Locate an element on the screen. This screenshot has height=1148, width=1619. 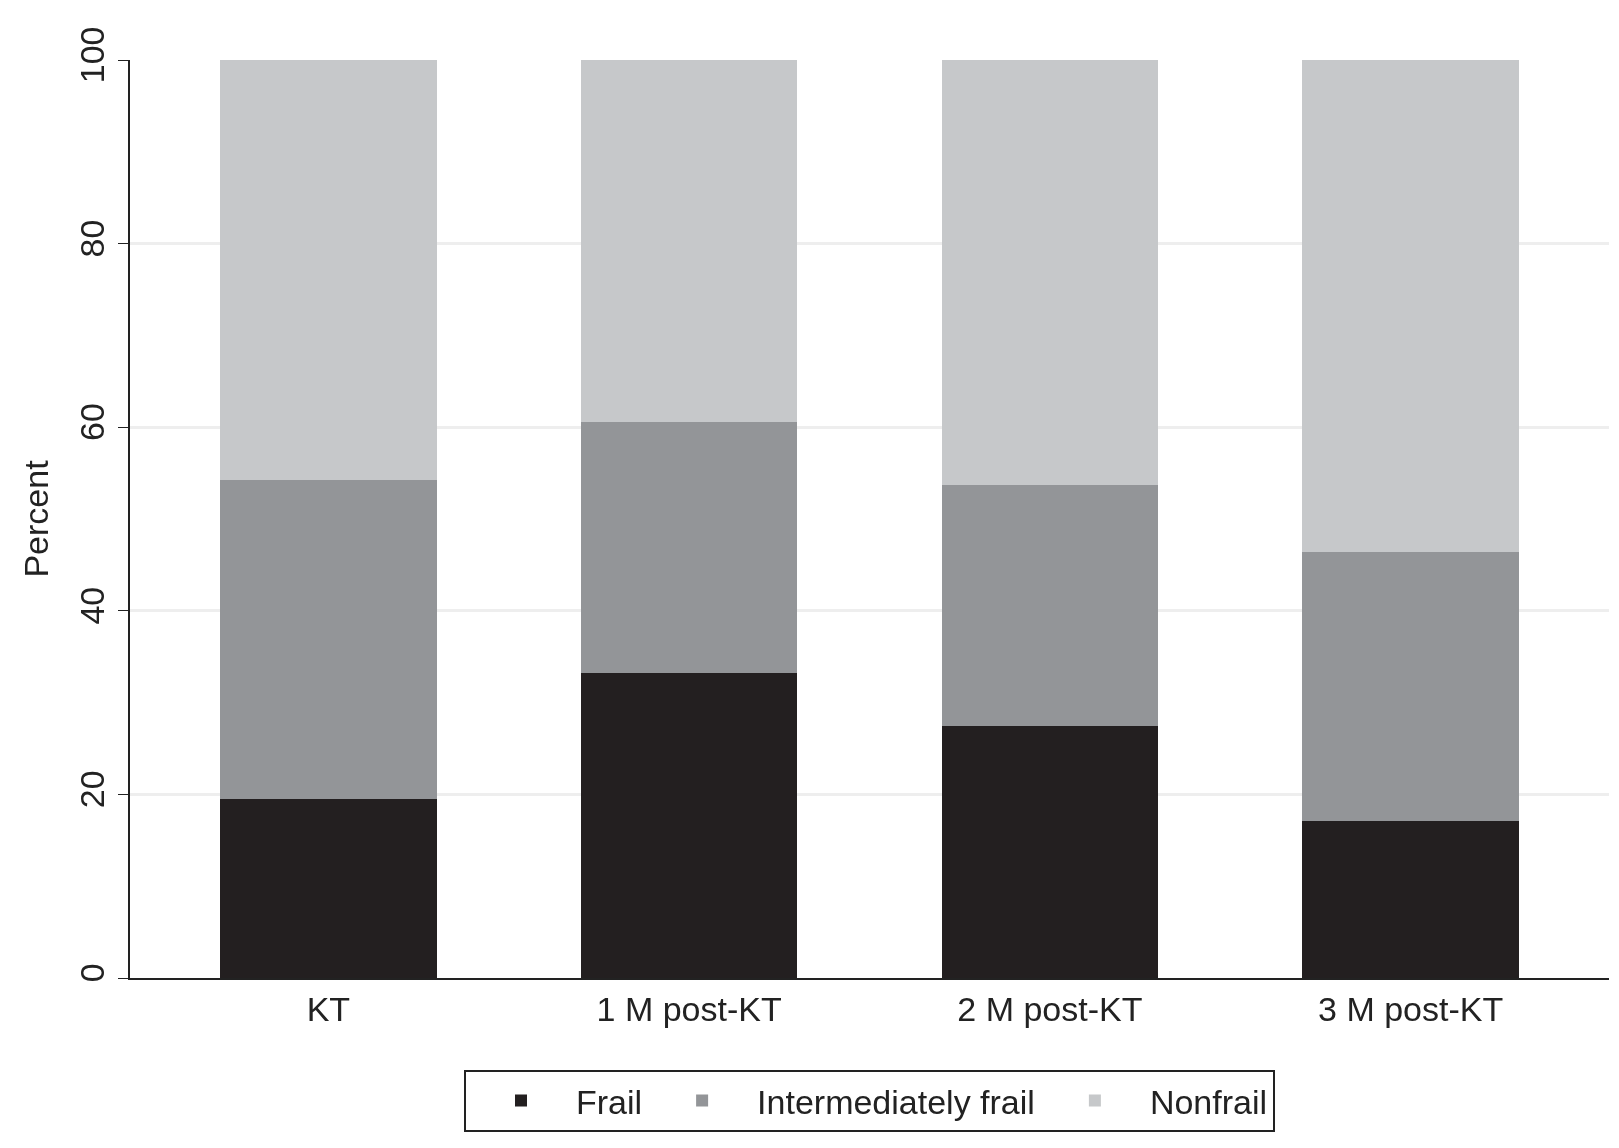
legend-label: Intermediately frail is located at coordinates (896, 1101).